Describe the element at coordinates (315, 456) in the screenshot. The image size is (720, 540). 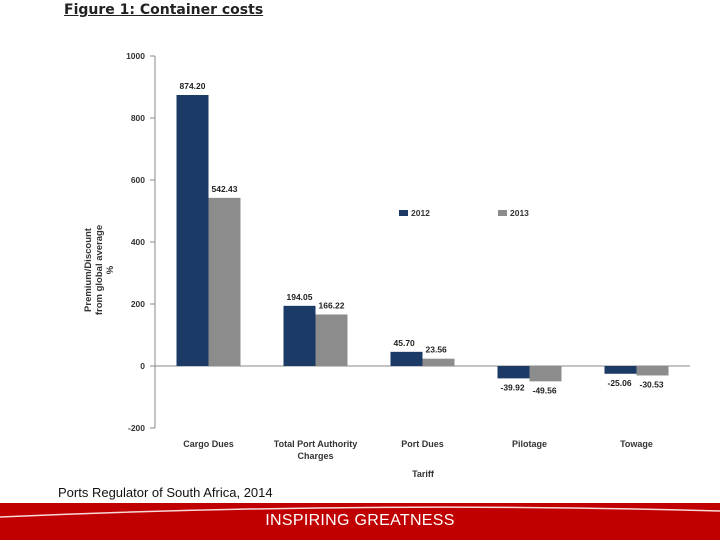
I see `category-label-line: Charges` at that location.